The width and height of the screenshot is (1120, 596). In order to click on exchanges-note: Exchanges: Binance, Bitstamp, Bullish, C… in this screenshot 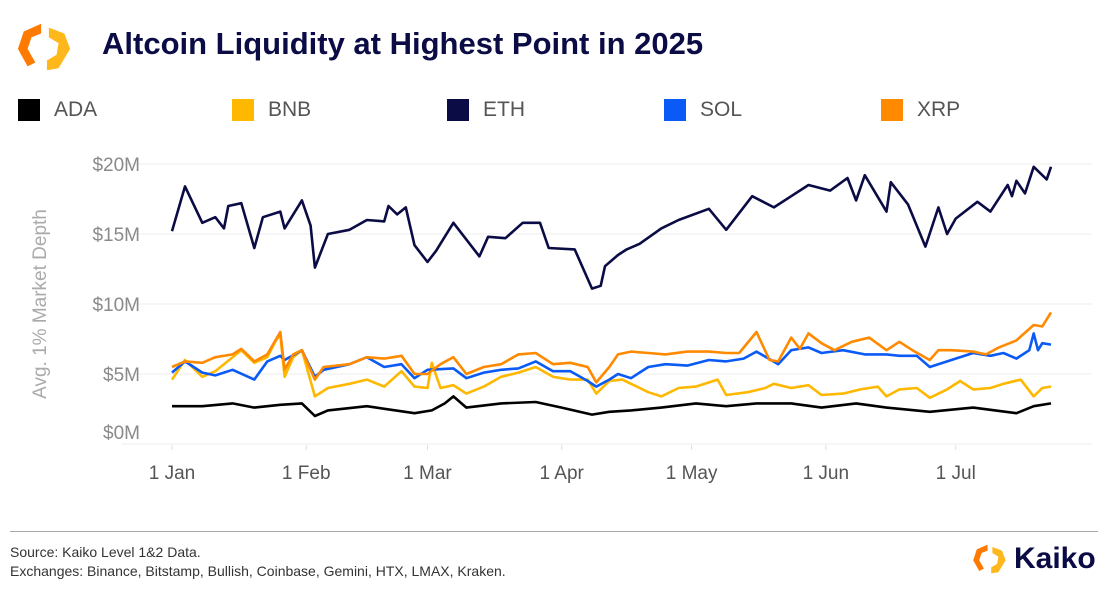, I will do `click(258, 571)`.